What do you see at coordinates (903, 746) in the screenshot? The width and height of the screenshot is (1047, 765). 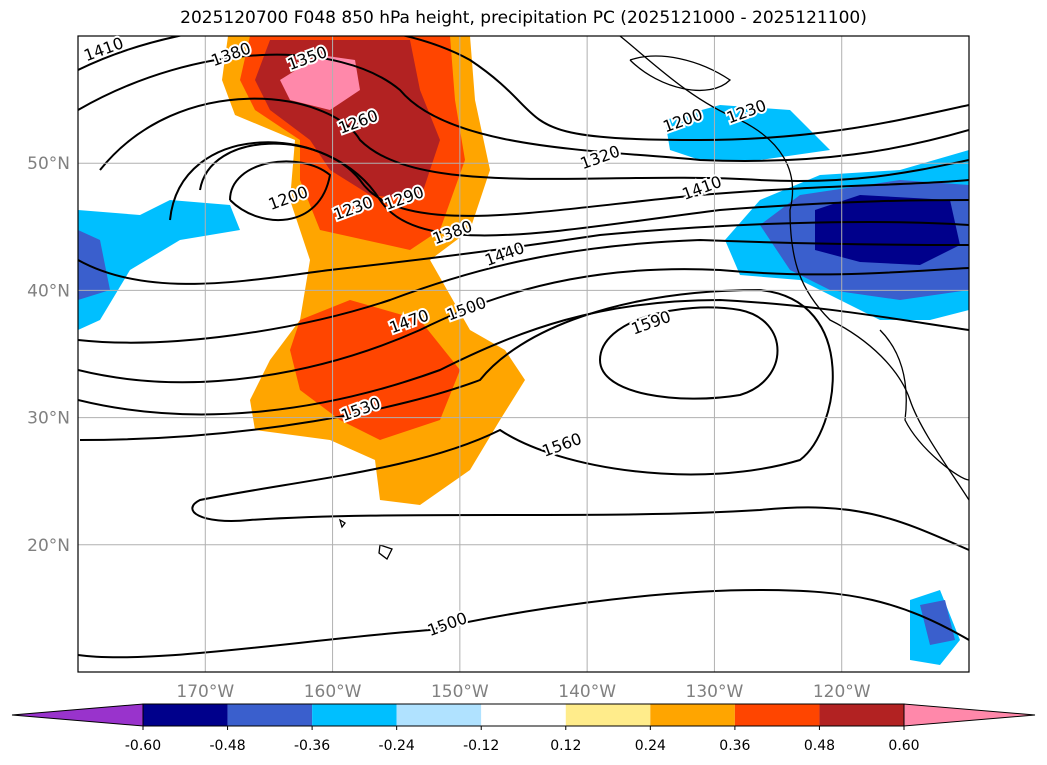 I see `colorbar-tick-label: 0.60` at bounding box center [903, 746].